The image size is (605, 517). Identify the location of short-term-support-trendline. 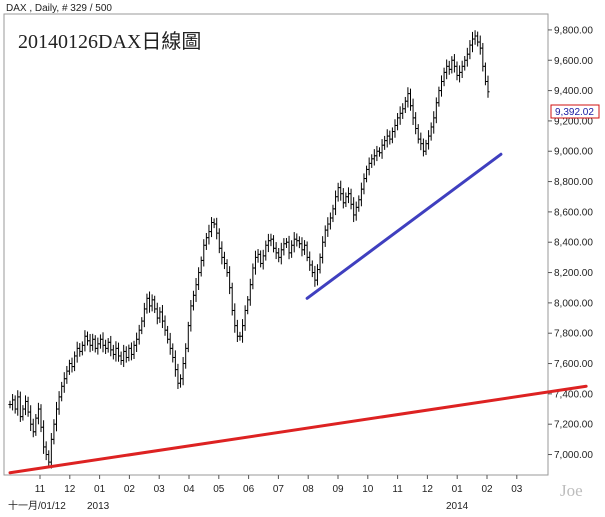
(404, 226).